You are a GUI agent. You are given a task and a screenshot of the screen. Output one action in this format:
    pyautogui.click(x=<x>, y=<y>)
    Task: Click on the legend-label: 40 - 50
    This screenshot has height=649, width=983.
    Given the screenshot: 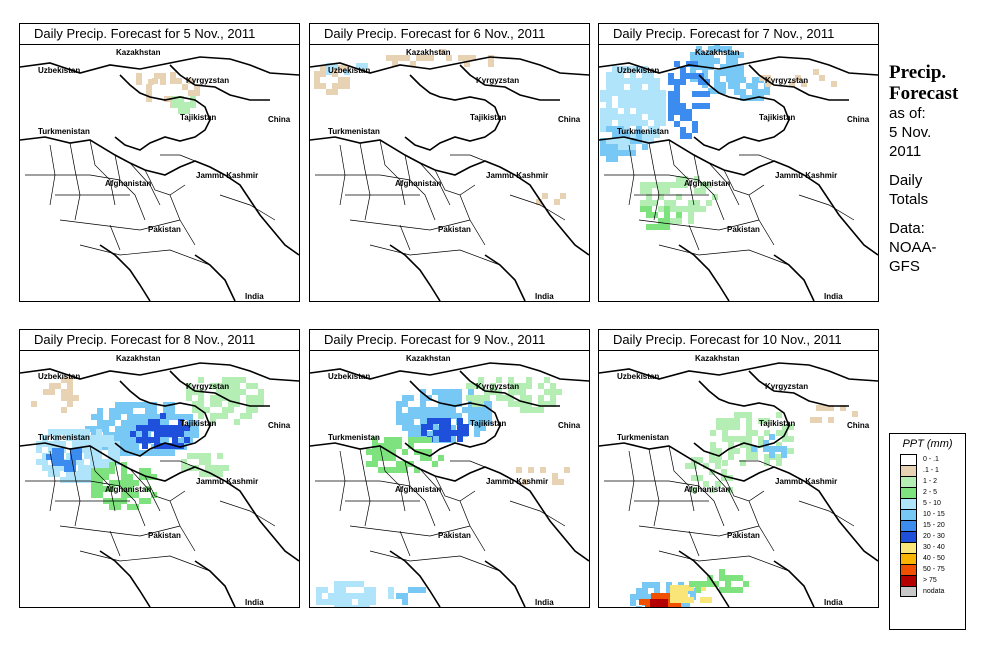 What is the action you would take?
    pyautogui.click(x=934, y=558)
    